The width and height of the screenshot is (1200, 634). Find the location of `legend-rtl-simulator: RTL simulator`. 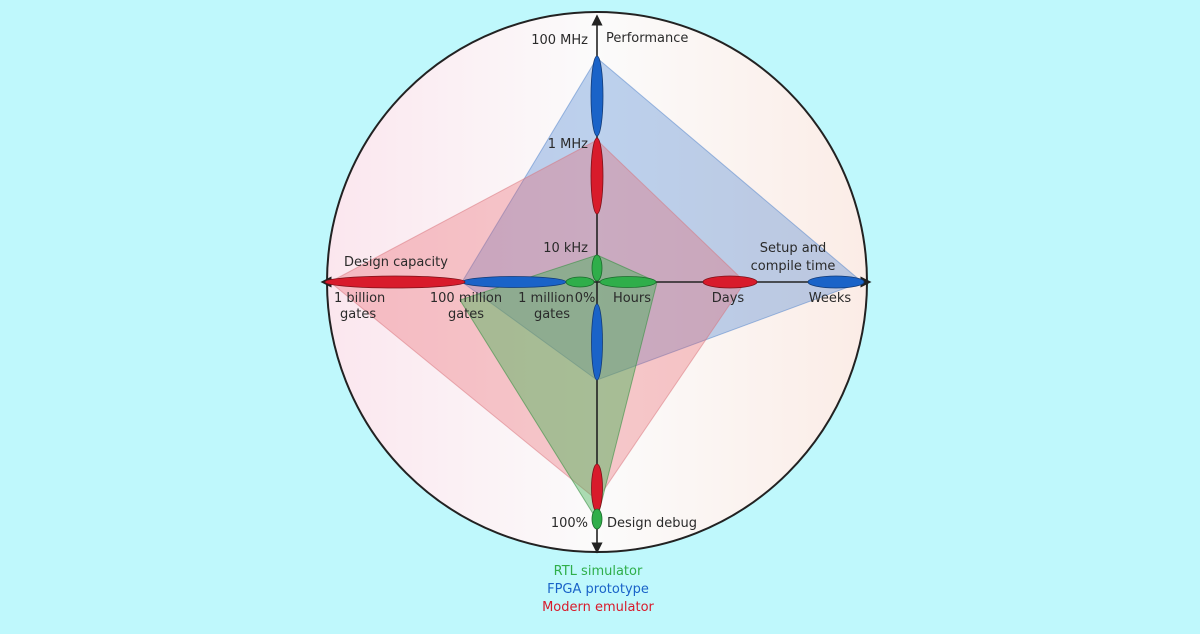

legend-rtl-simulator: RTL simulator is located at coordinates (598, 571).